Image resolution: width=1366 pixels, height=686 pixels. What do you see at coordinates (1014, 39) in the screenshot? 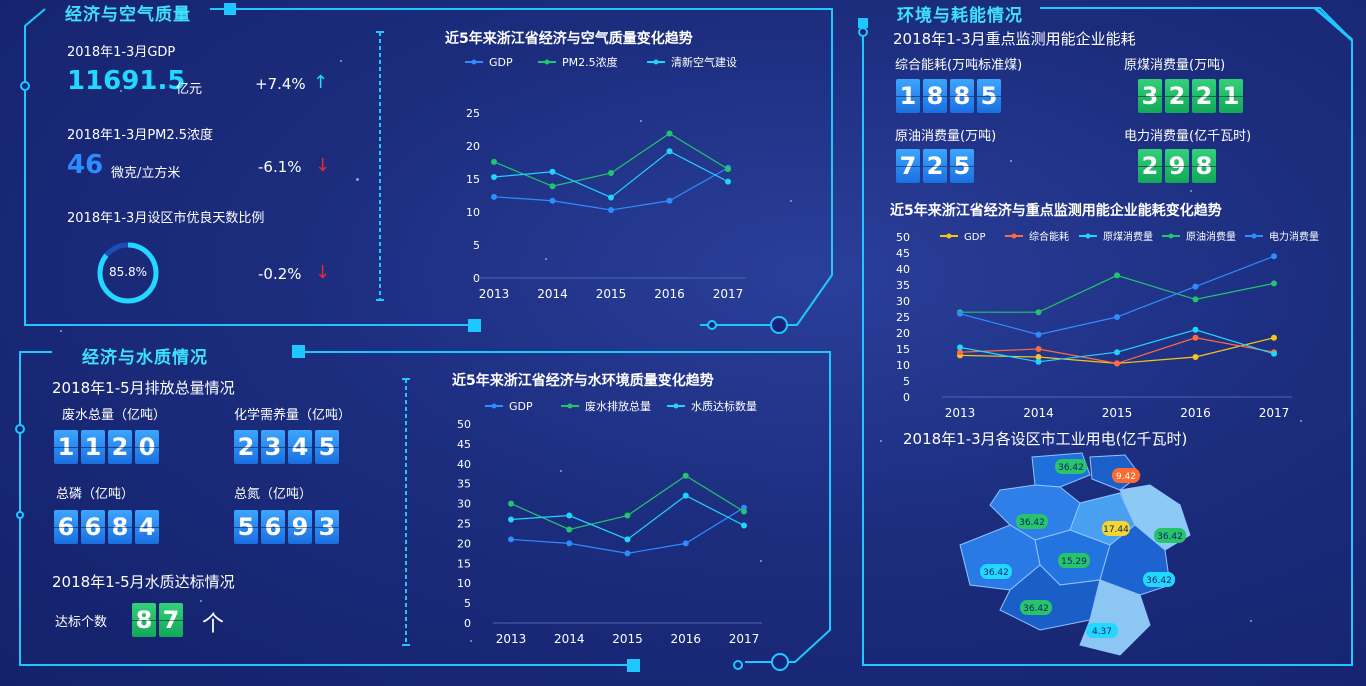
I see `energy-subtitle: 2018年1-3月重点监测用能企业能耗` at bounding box center [1014, 39].